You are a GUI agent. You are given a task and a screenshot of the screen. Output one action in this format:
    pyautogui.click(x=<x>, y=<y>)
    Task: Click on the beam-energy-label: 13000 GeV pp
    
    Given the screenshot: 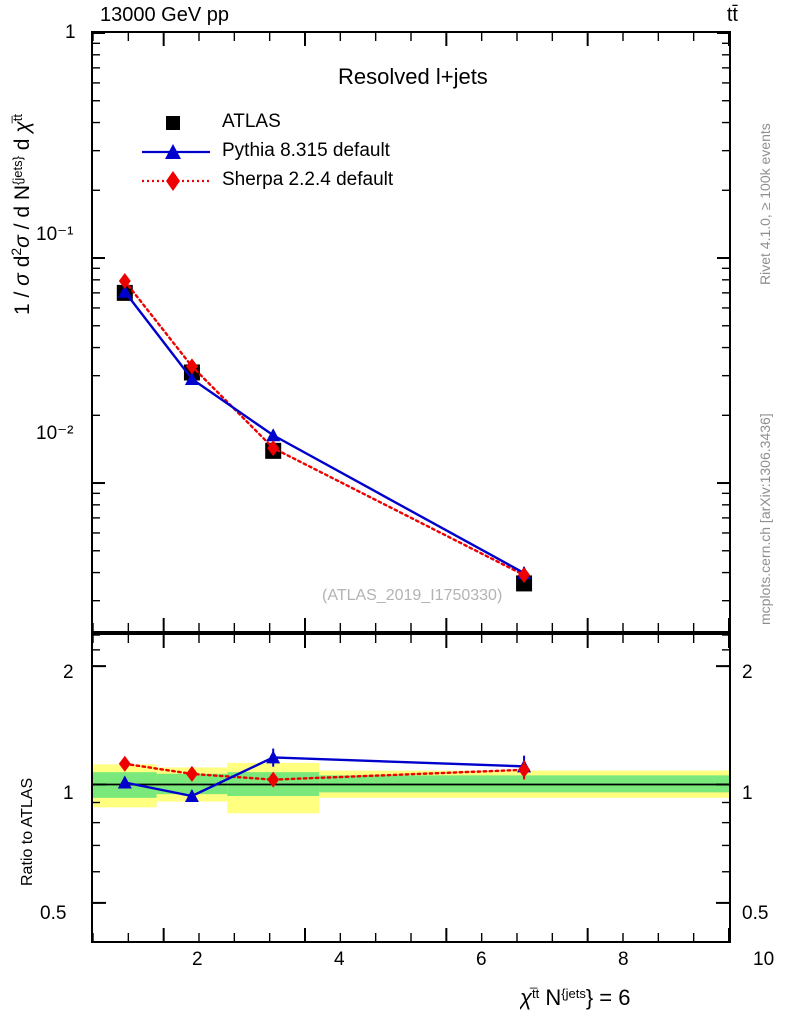 What is the action you would take?
    pyautogui.click(x=164, y=15)
    